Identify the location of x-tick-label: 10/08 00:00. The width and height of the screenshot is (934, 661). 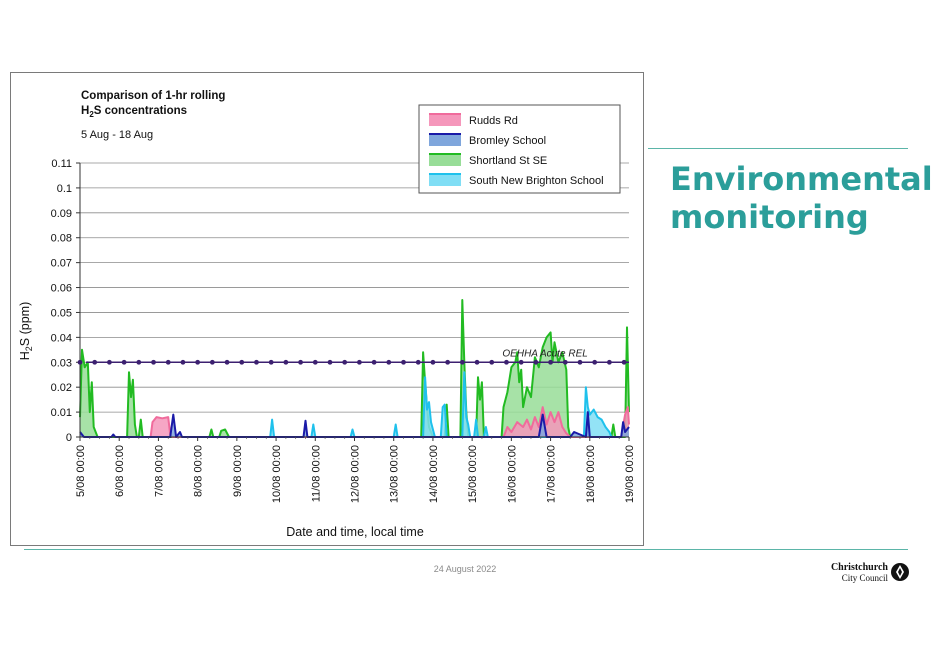
(277, 474).